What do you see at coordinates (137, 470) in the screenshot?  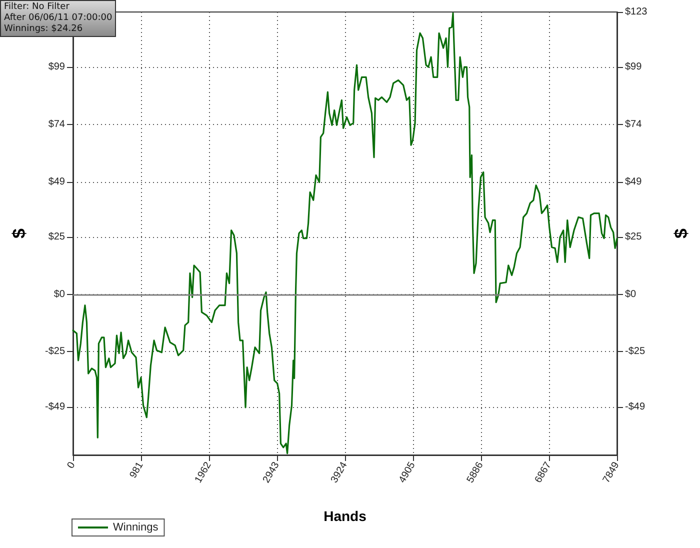 I see `x-tick-label: 981` at bounding box center [137, 470].